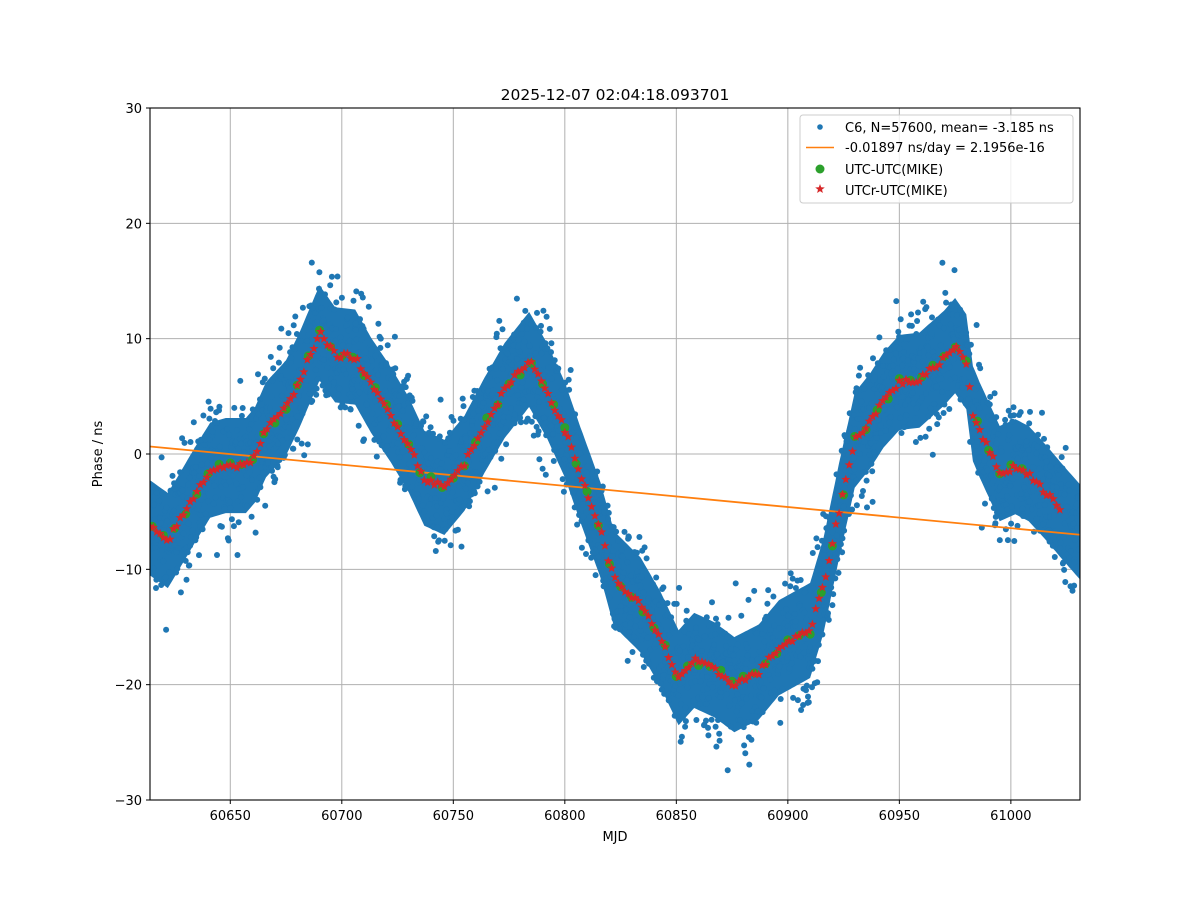 This screenshot has height=900, width=1200. I want to click on x-tick-label: 61000, so click(1010, 816).